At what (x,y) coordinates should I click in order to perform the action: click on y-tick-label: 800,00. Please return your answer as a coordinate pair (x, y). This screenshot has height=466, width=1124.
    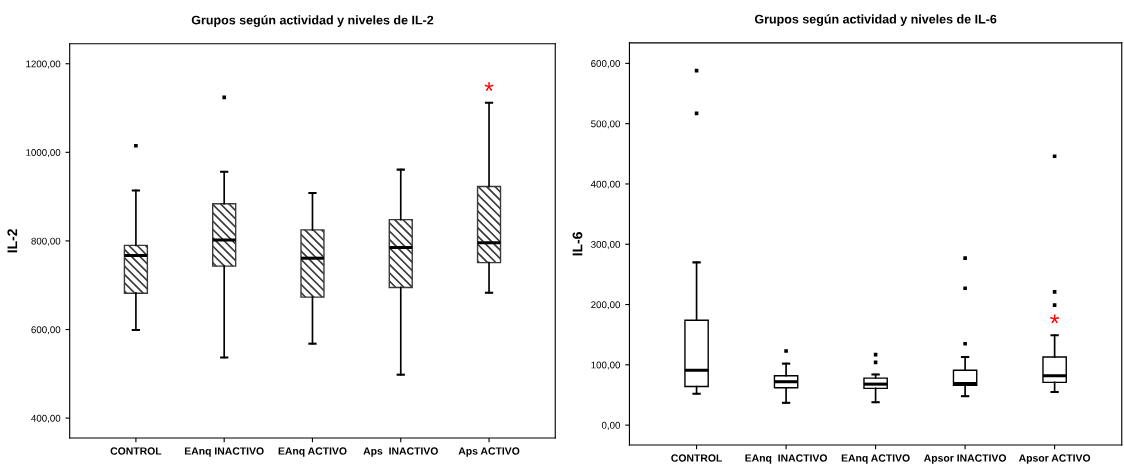
    Looking at the image, I should click on (46, 241).